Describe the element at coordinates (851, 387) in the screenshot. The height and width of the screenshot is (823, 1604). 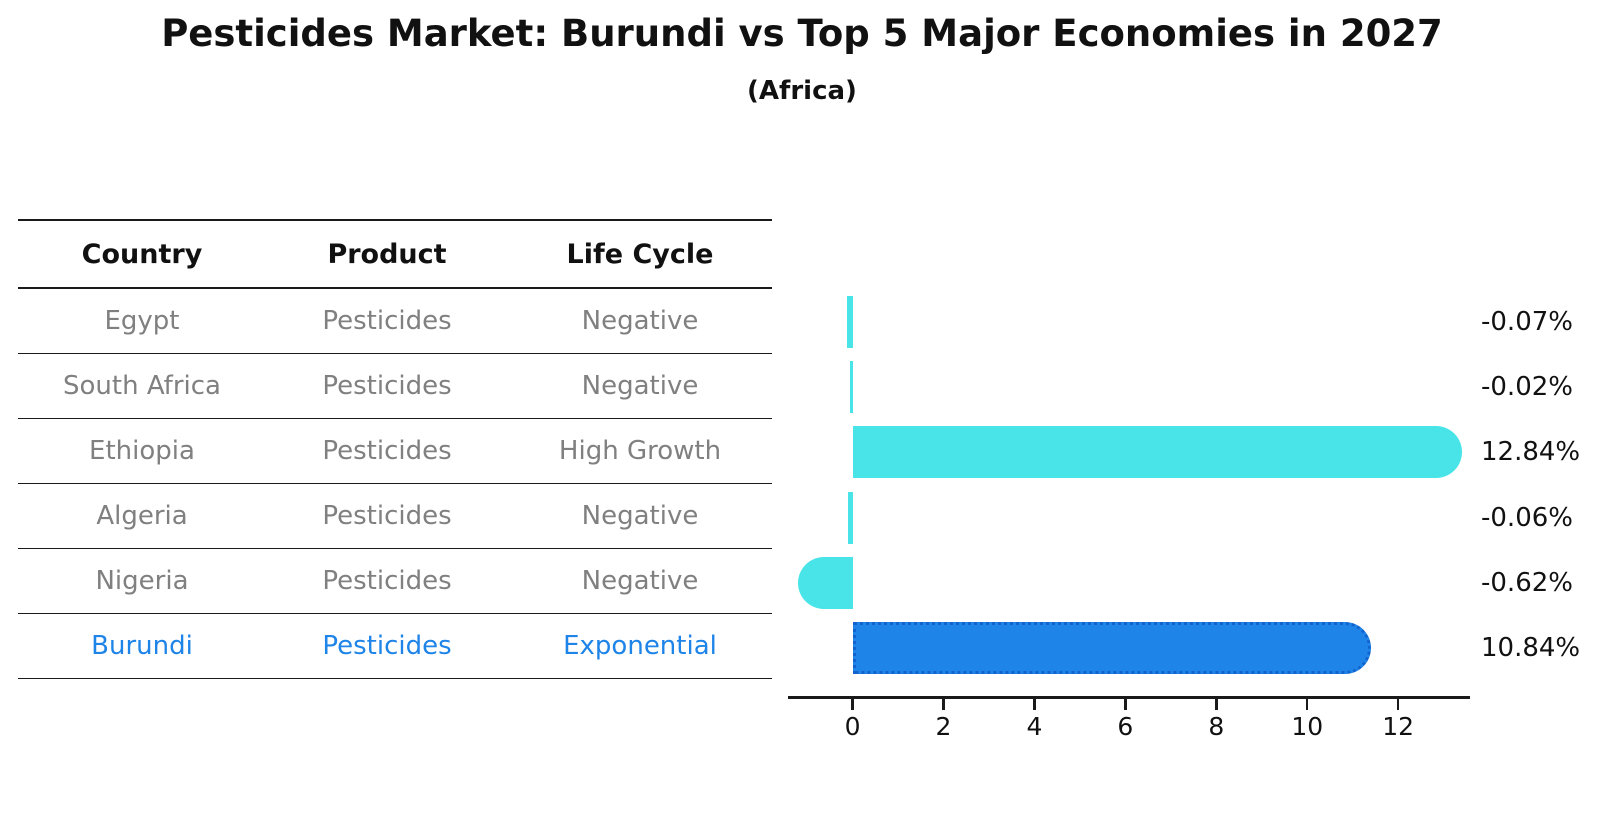
I see `bar-south-africa` at that location.